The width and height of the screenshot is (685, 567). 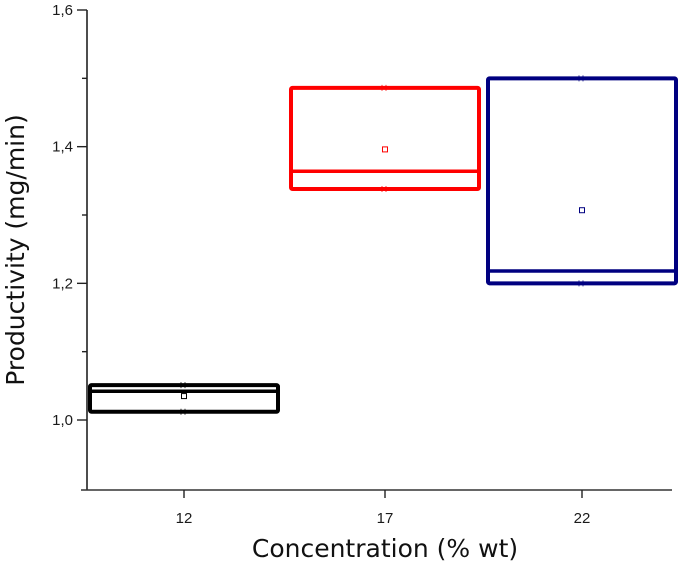 What do you see at coordinates (62, 10) in the screenshot?
I see `y-tick-label: 1,6` at bounding box center [62, 10].